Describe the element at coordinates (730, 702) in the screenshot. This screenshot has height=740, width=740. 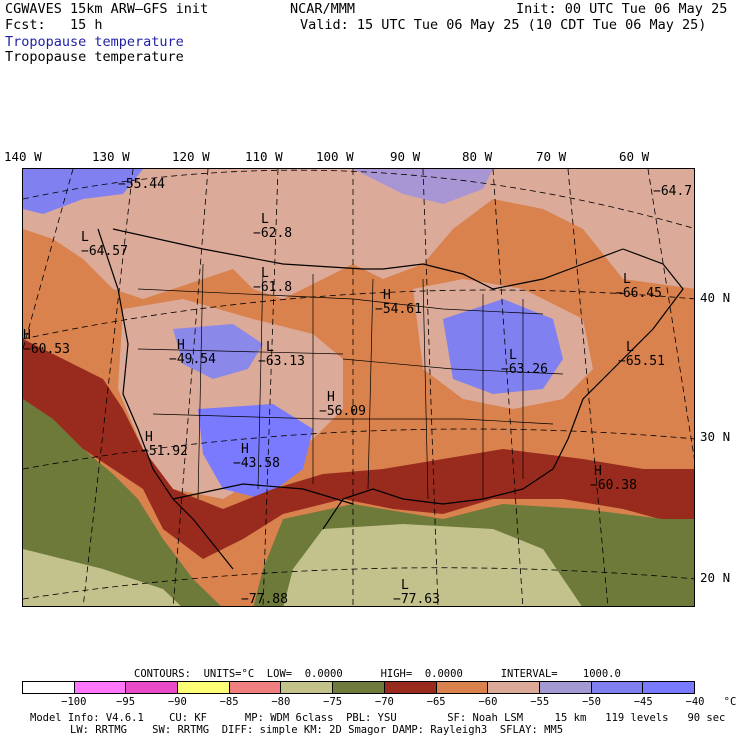
I see `colorbar-tick-label: °C` at that location.